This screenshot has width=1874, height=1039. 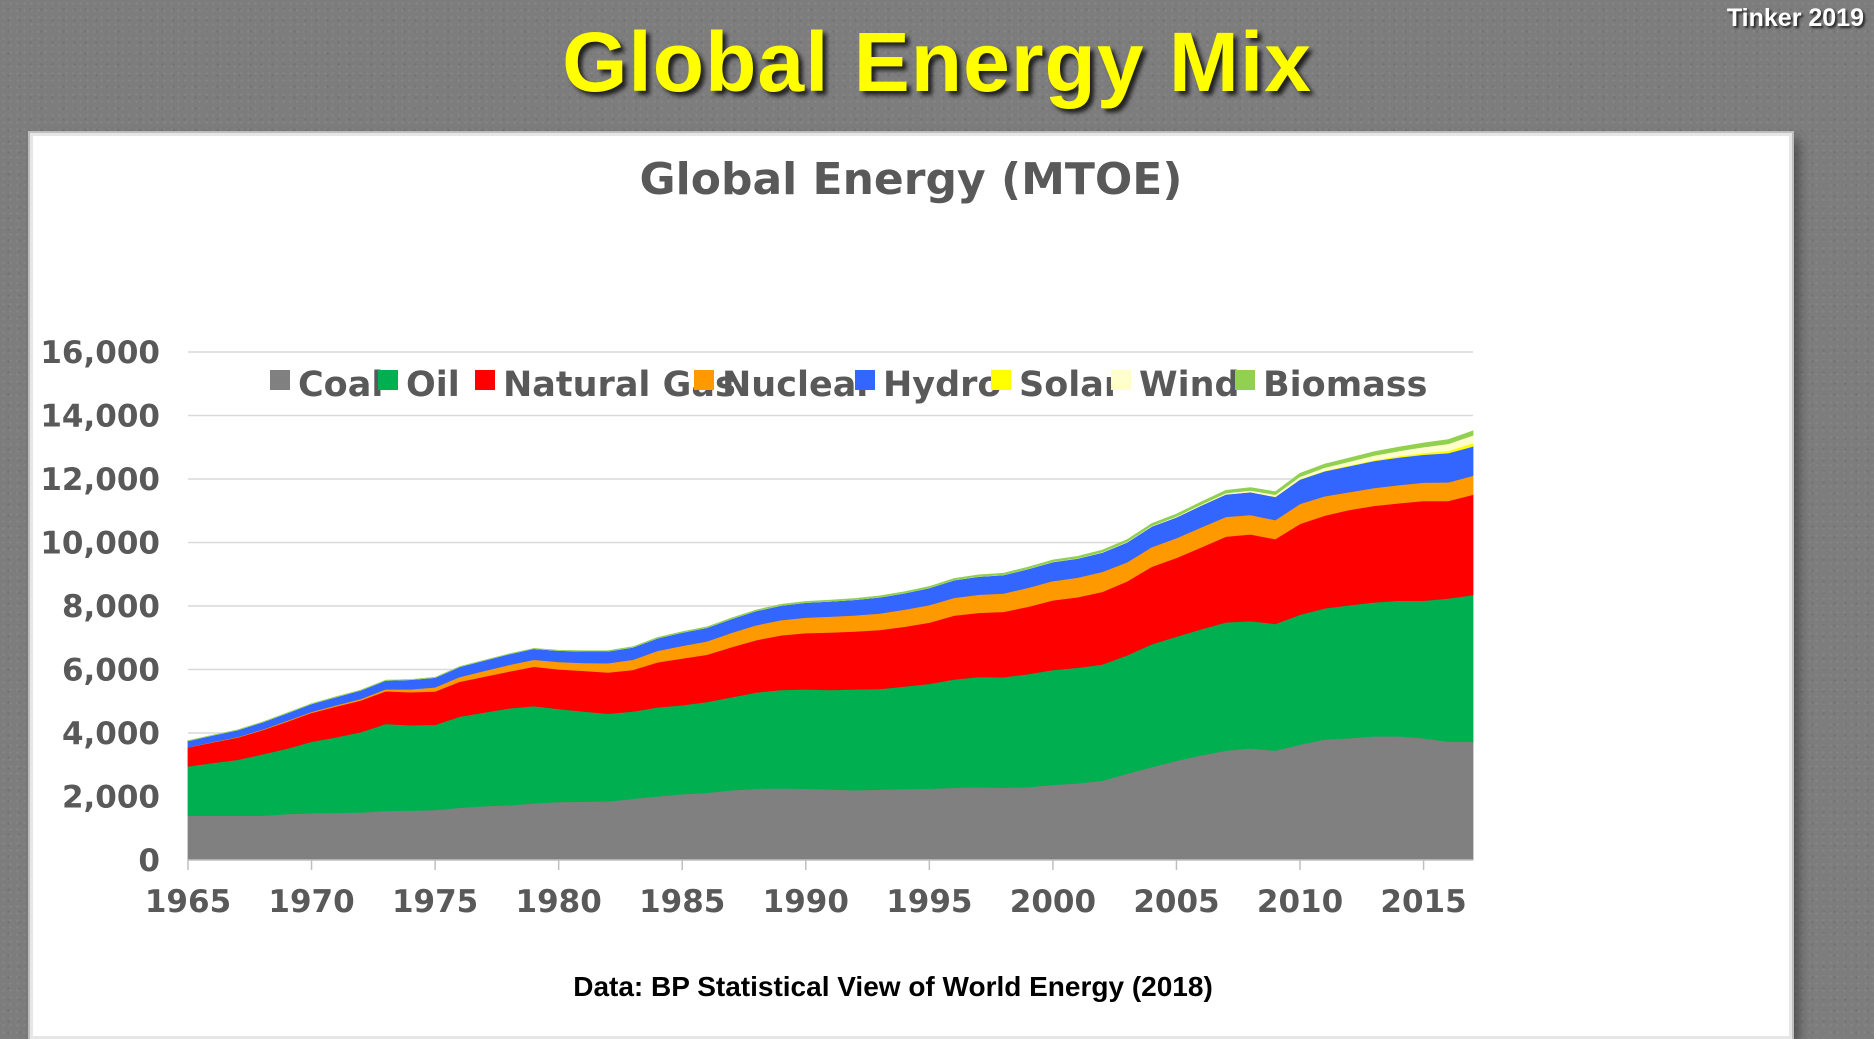 What do you see at coordinates (340, 385) in the screenshot?
I see `legend-label: Coal` at bounding box center [340, 385].